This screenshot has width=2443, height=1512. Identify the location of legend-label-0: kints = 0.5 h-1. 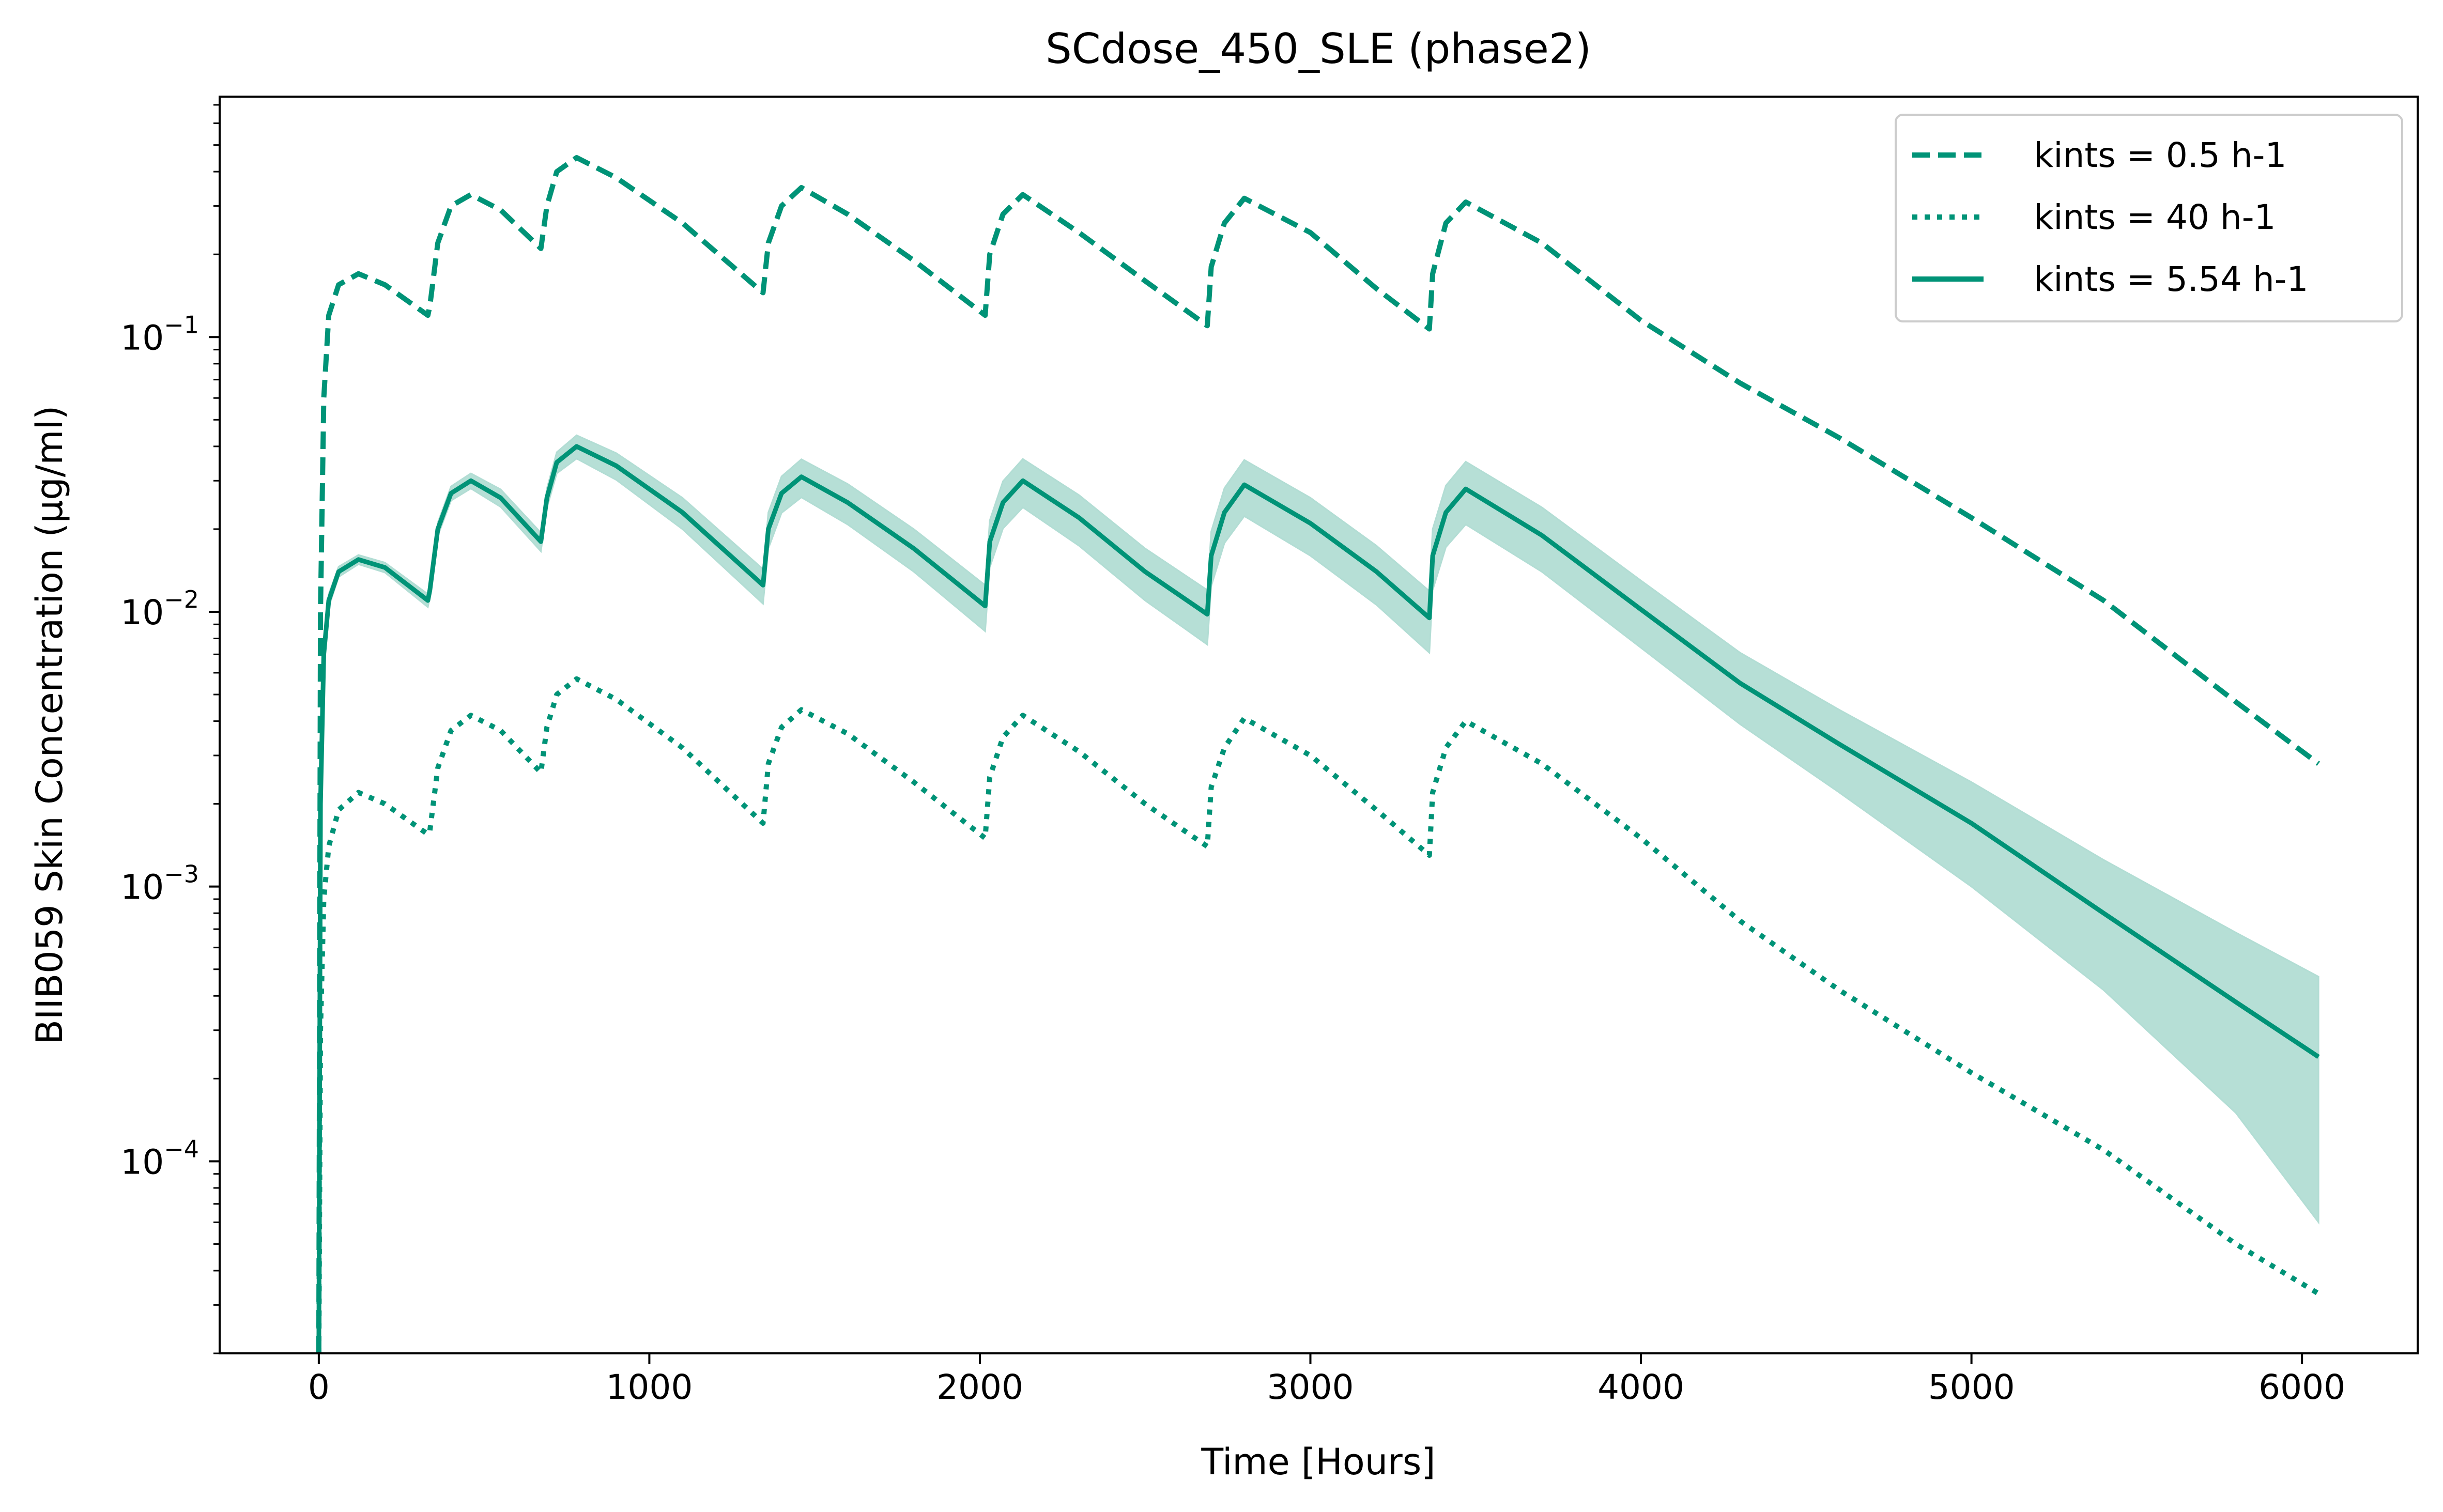
(2160, 155).